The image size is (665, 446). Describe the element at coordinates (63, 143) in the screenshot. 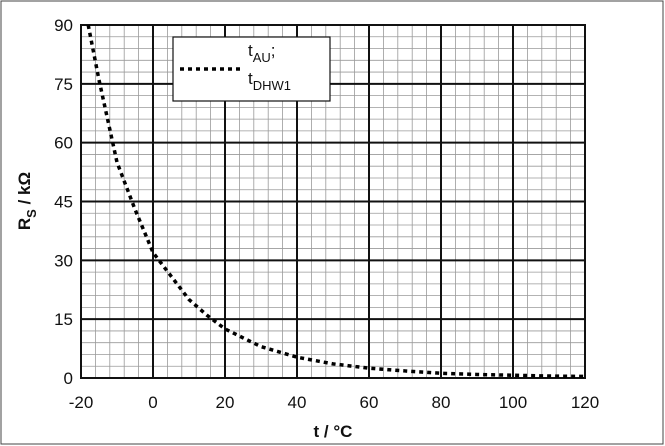

I see `y-tick-label: 60` at that location.